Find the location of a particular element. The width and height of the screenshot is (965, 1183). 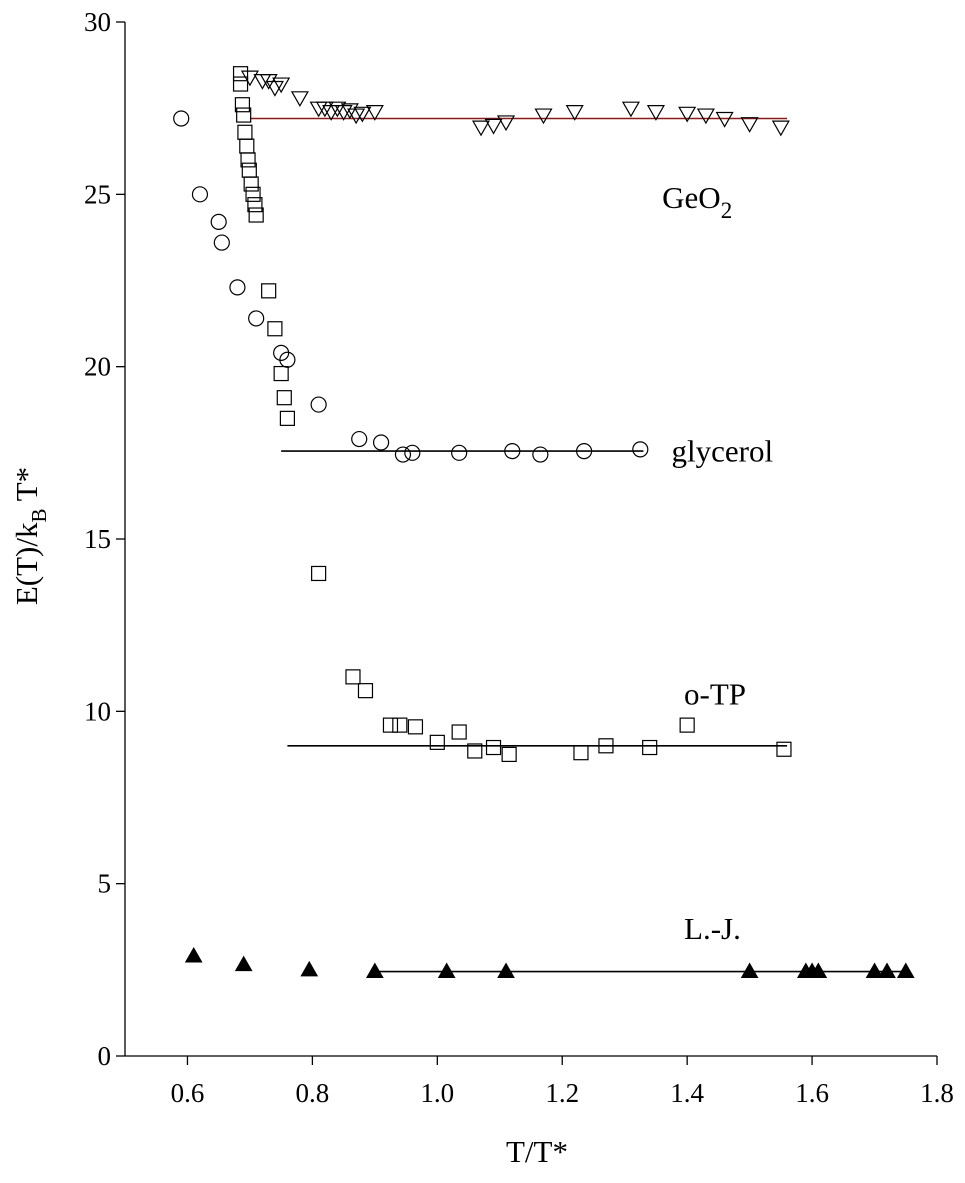

x-tick-label: 1.8 is located at coordinates (937, 1093).